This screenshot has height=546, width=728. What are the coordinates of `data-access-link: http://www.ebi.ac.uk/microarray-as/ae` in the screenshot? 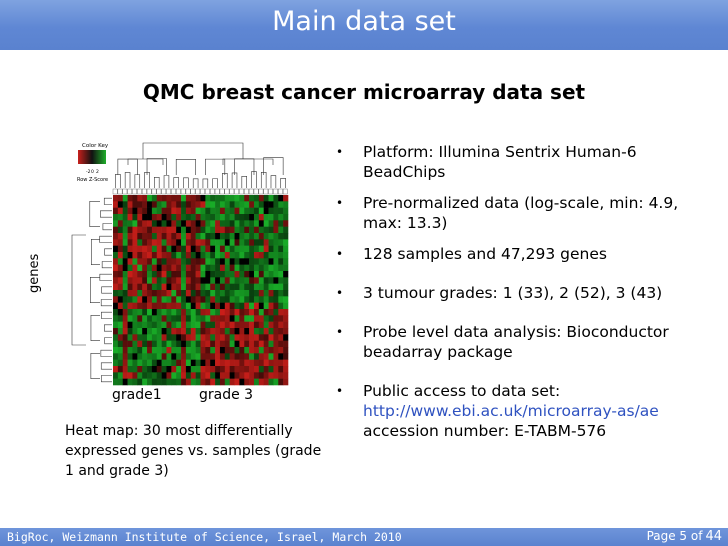 It's located at (511, 411).